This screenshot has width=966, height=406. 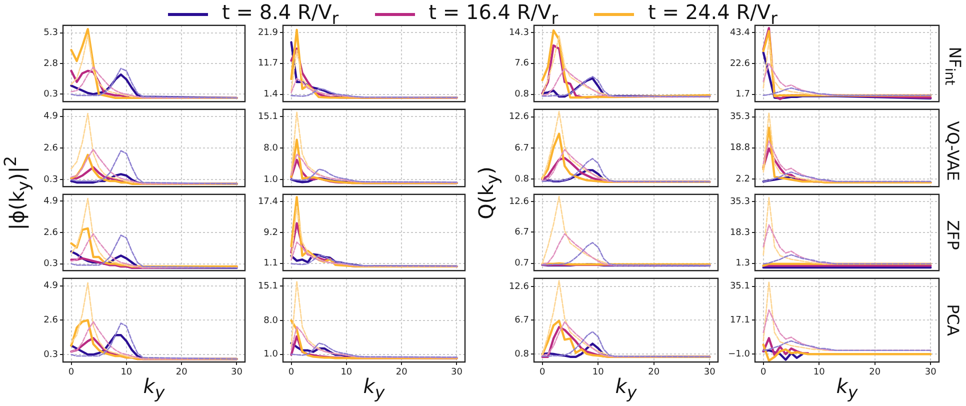 I want to click on y-tick-label: 35.1, so click(x=740, y=287).